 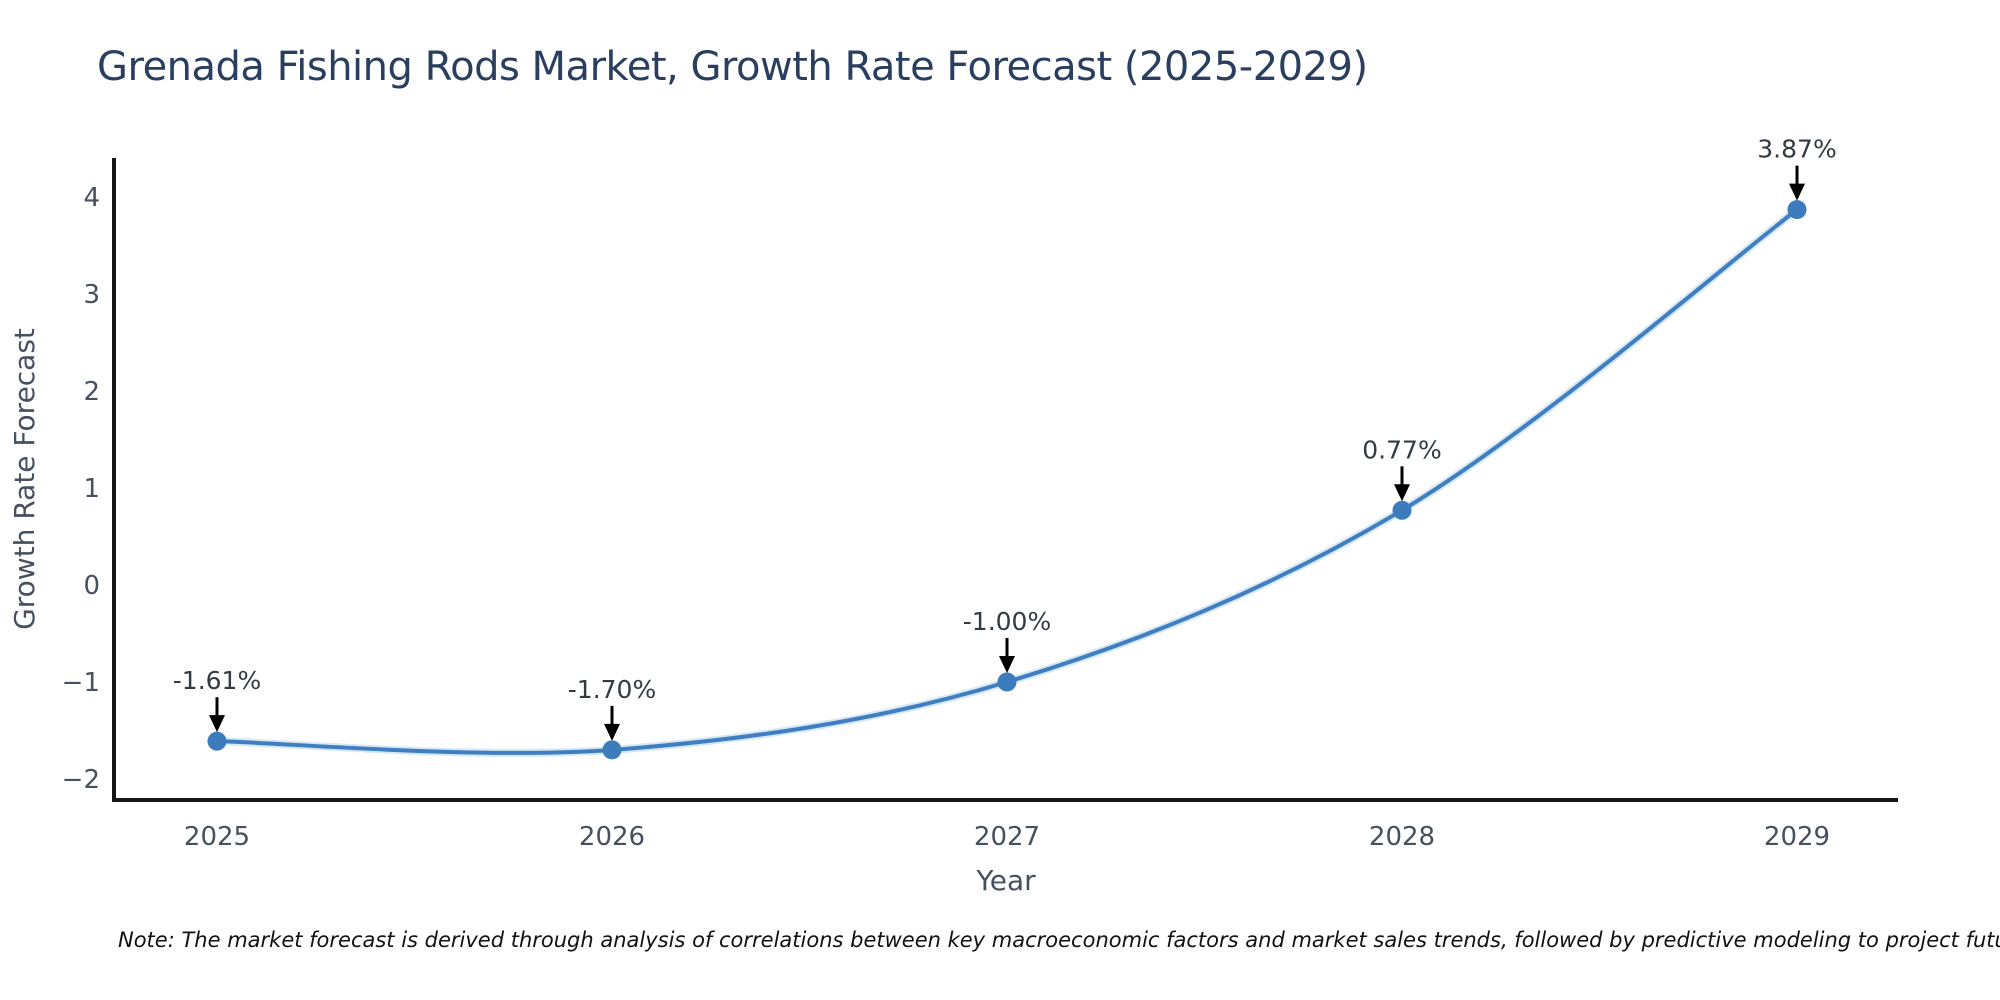 What do you see at coordinates (91, 295) in the screenshot?
I see `y-tick-label: 3` at bounding box center [91, 295].